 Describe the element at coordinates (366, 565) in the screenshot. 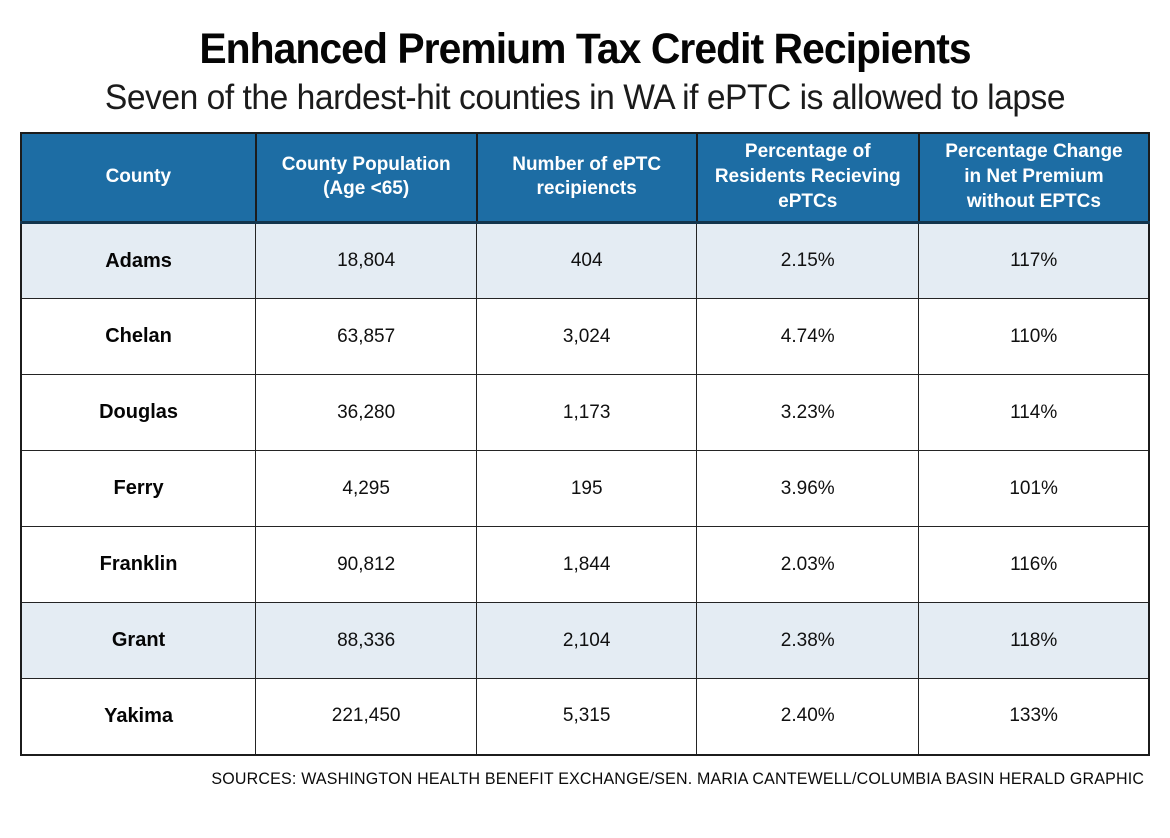

I see `cell-population: 90,812` at that location.